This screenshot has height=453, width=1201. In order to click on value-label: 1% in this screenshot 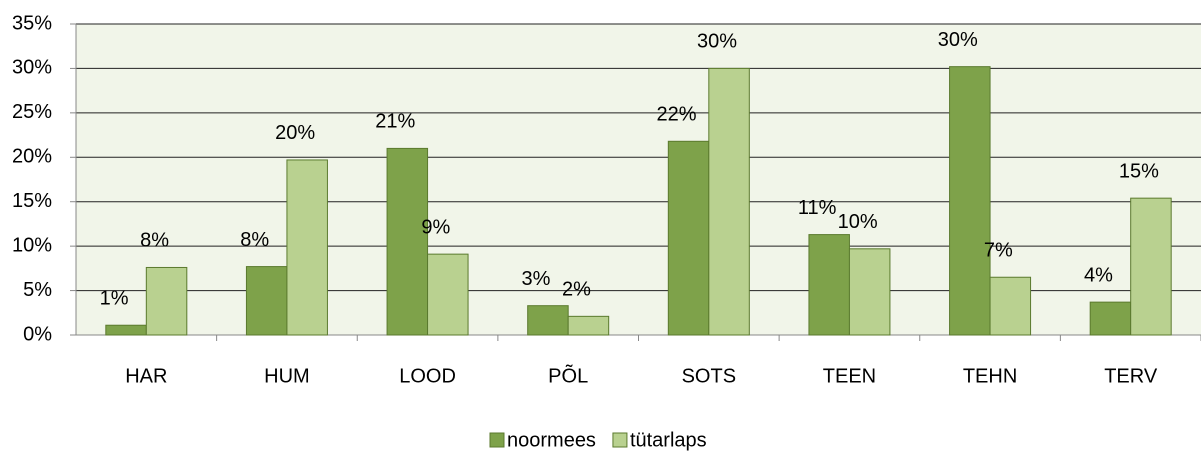, I will do `click(114, 299)`.